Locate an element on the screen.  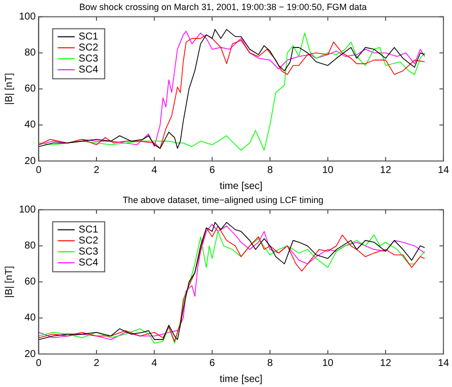
chart-title: Bow shock crossing on March 31, 2001, 19:00:38 − 19:00:50, FGM data is located at coordinates (223, 7).